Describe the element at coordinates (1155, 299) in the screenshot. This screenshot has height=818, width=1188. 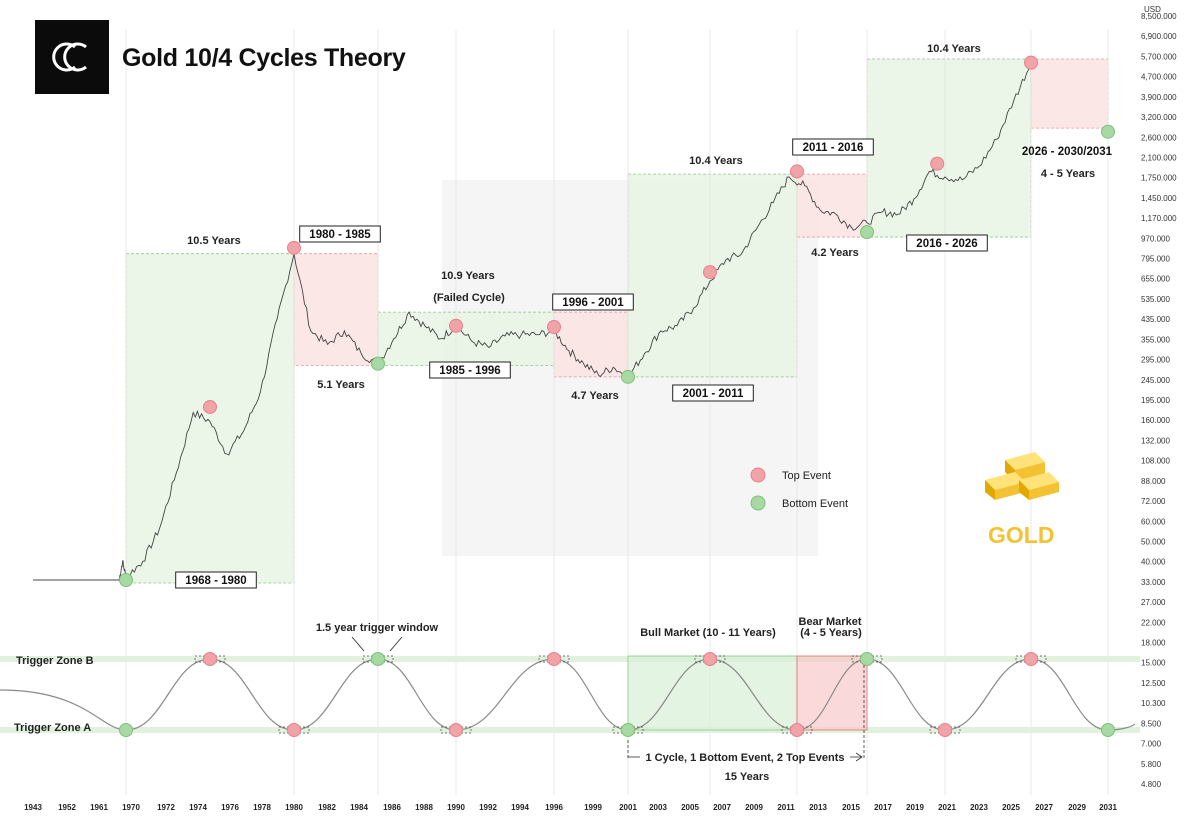
I see `y-tick-label: 535.000` at that location.